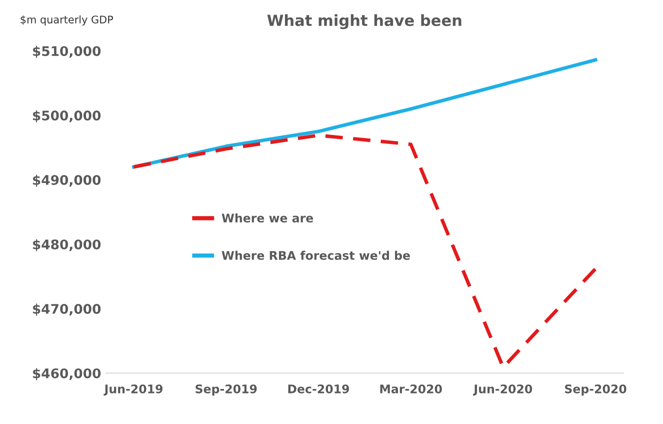  Describe the element at coordinates (268, 218) in the screenshot. I see `legend-label: Where we are` at that location.